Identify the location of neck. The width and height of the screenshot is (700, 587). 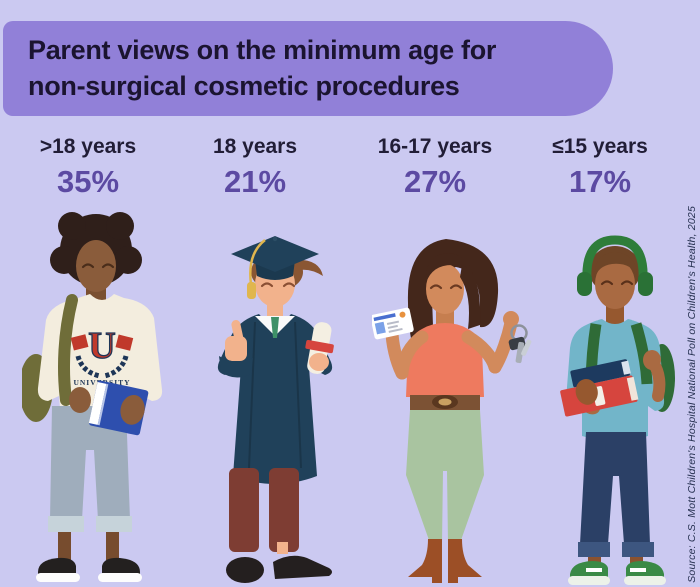
(615, 314).